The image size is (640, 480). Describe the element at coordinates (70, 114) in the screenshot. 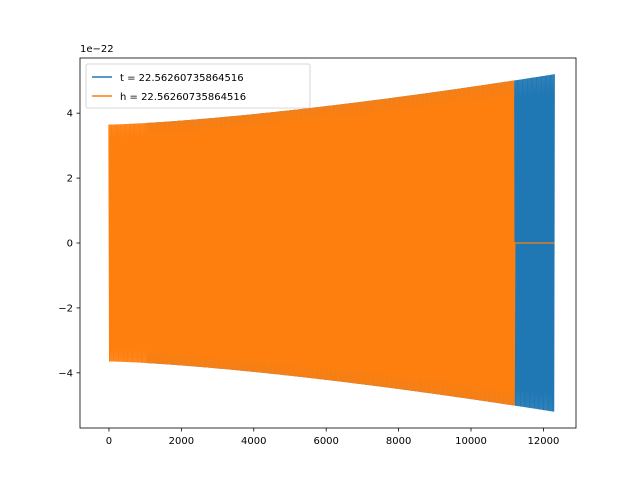

I see `y-tick-label: 4` at that location.